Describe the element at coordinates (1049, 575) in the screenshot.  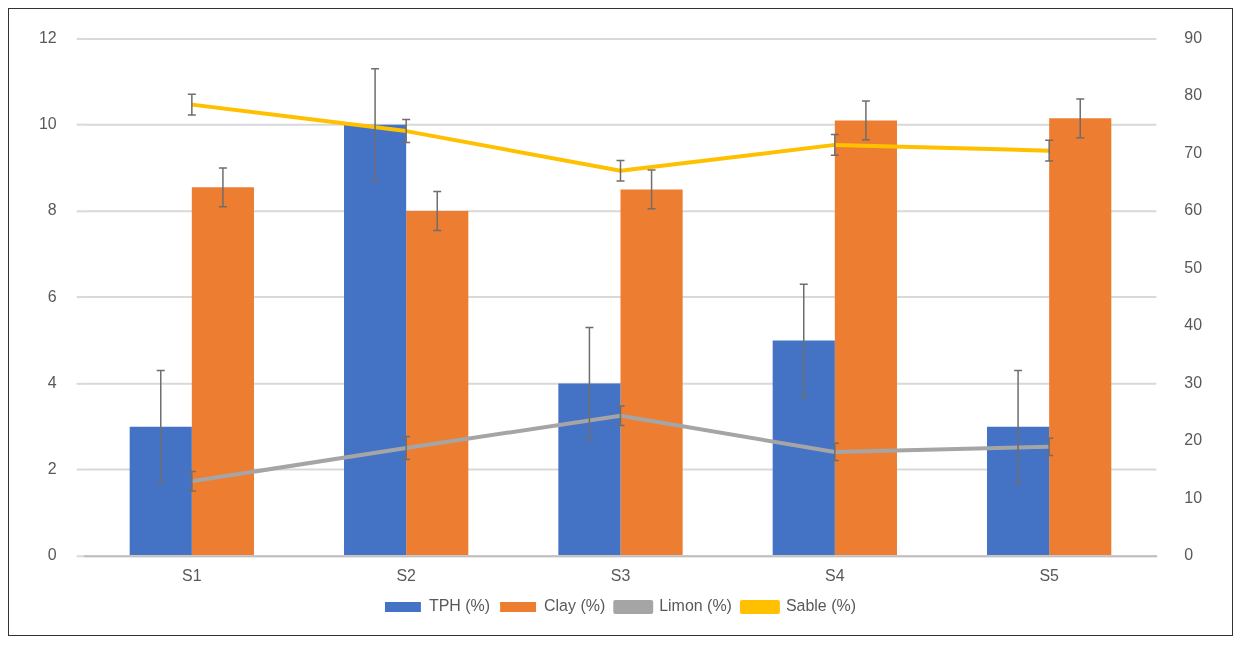
I see `x-tick-label: S5` at that location.